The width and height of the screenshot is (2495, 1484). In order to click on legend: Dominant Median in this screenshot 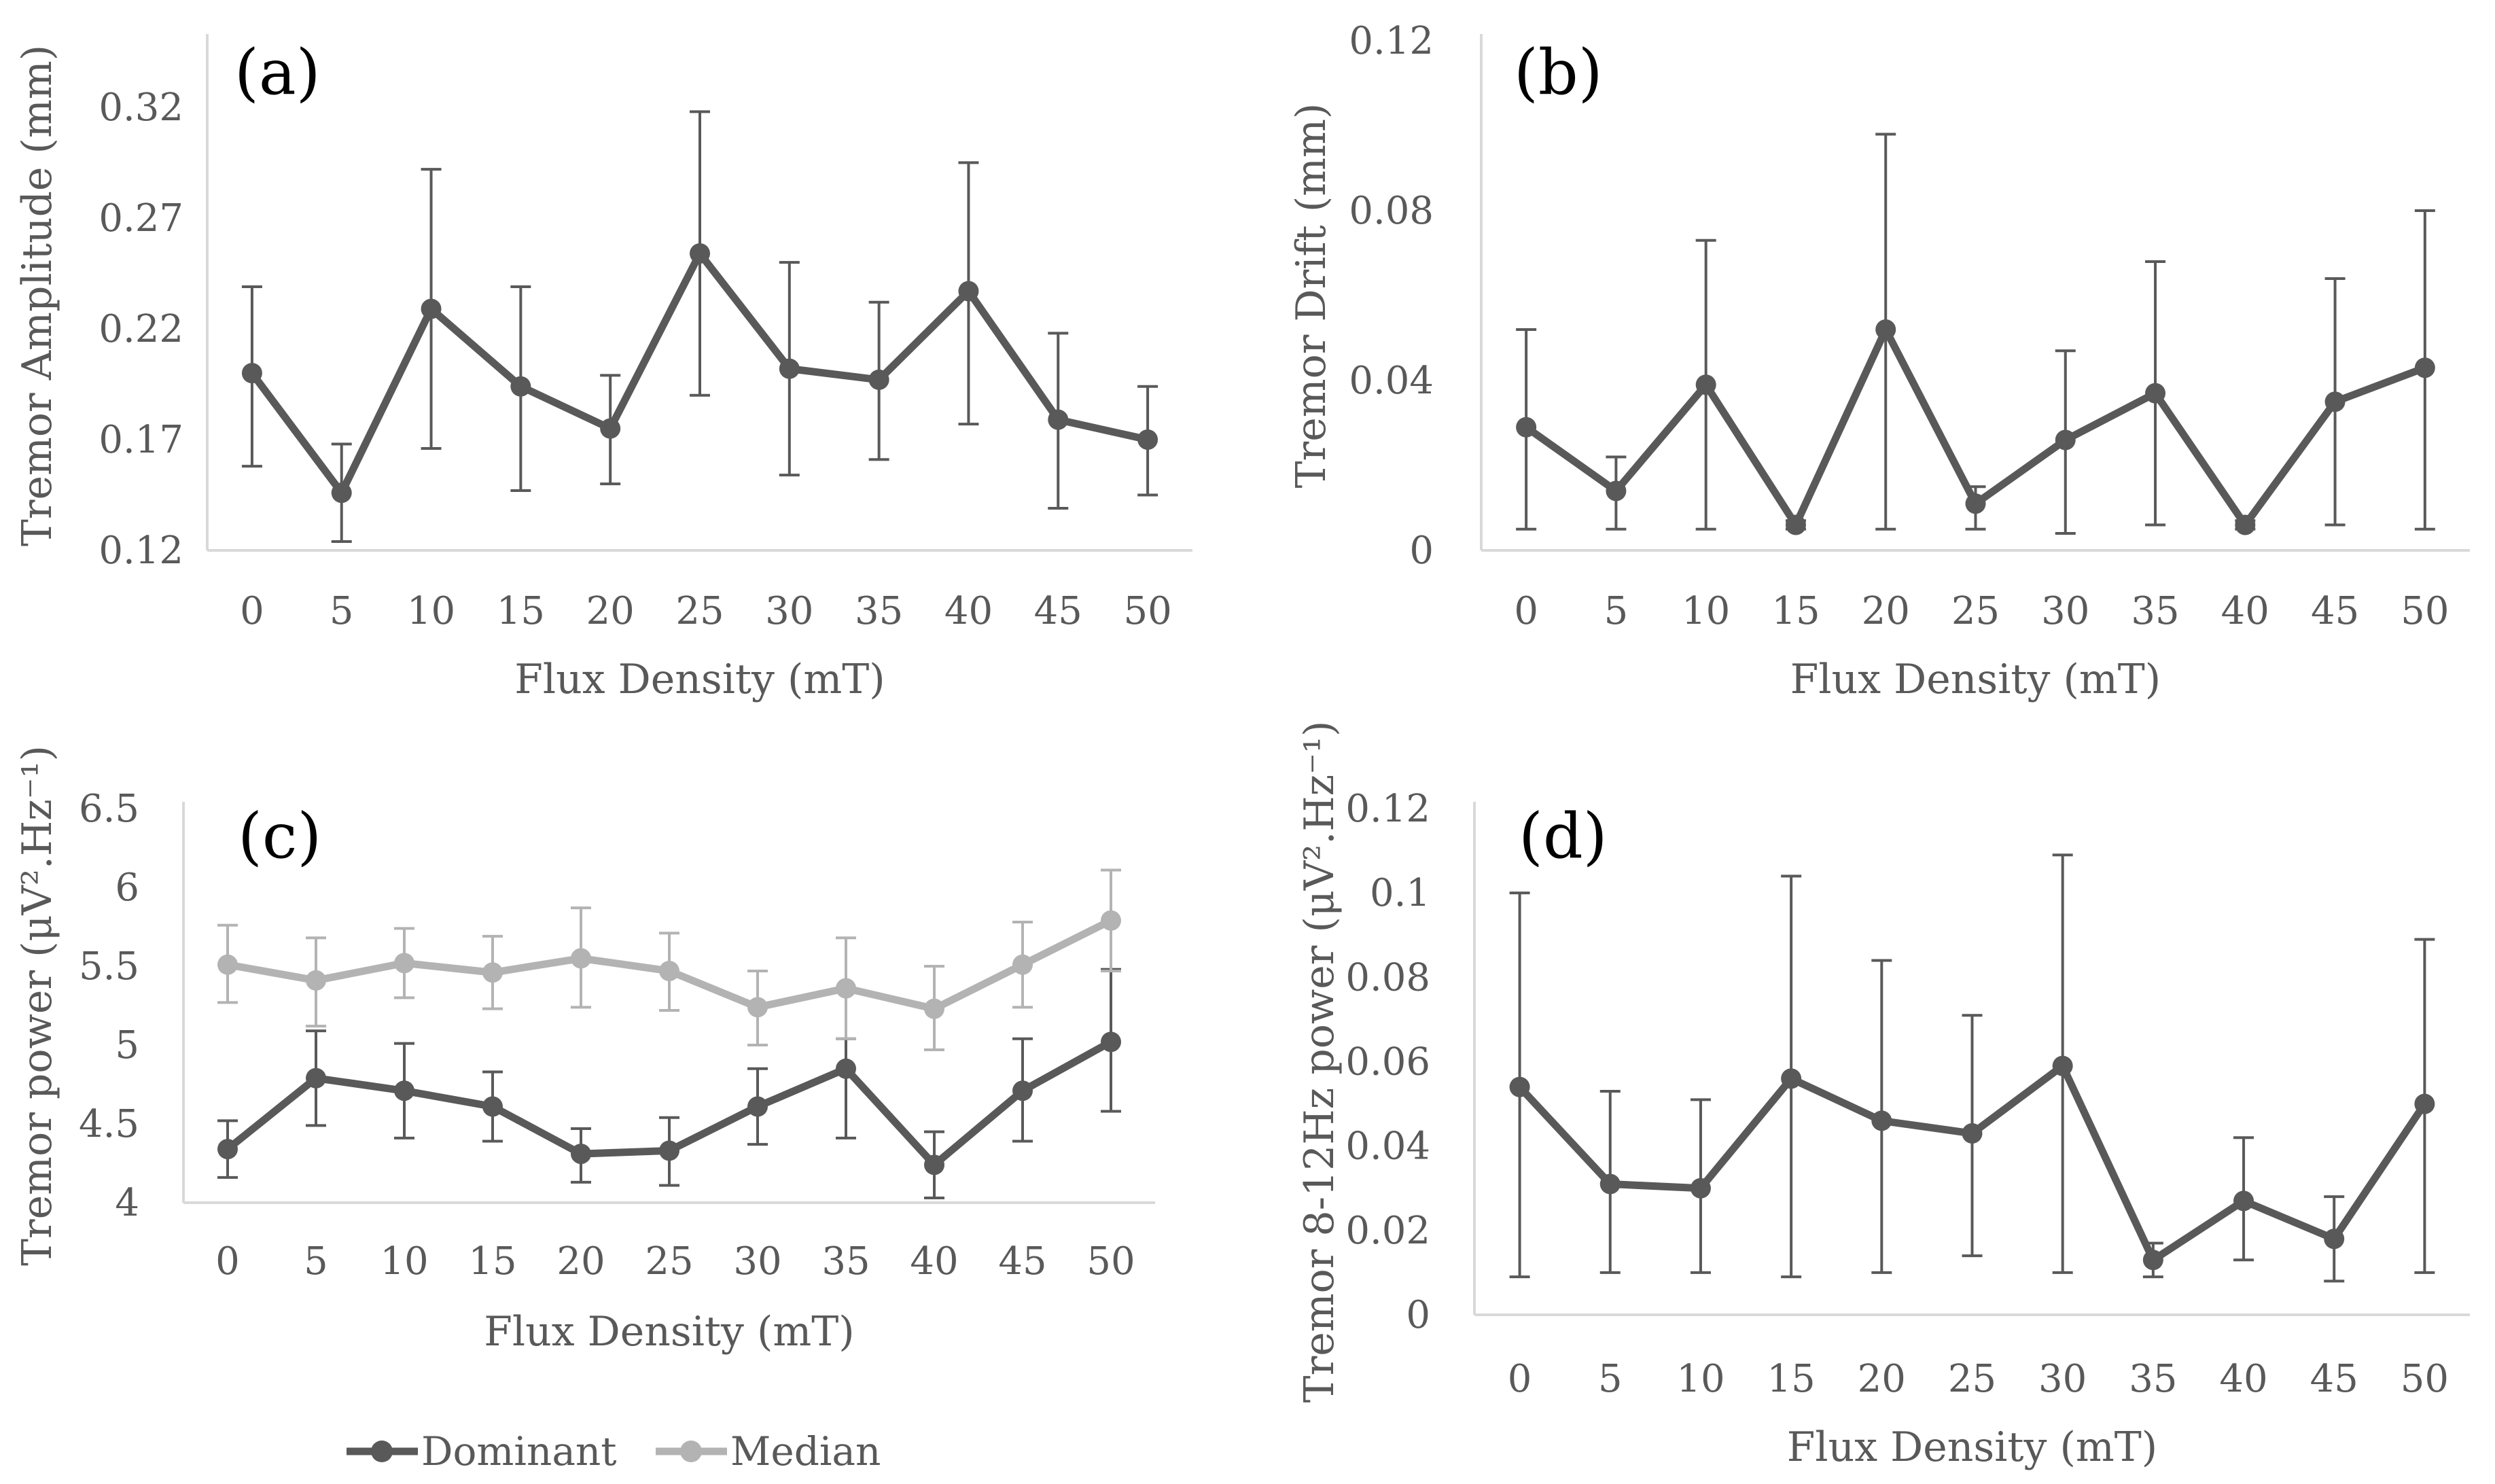, I will do `click(614, 1451)`.